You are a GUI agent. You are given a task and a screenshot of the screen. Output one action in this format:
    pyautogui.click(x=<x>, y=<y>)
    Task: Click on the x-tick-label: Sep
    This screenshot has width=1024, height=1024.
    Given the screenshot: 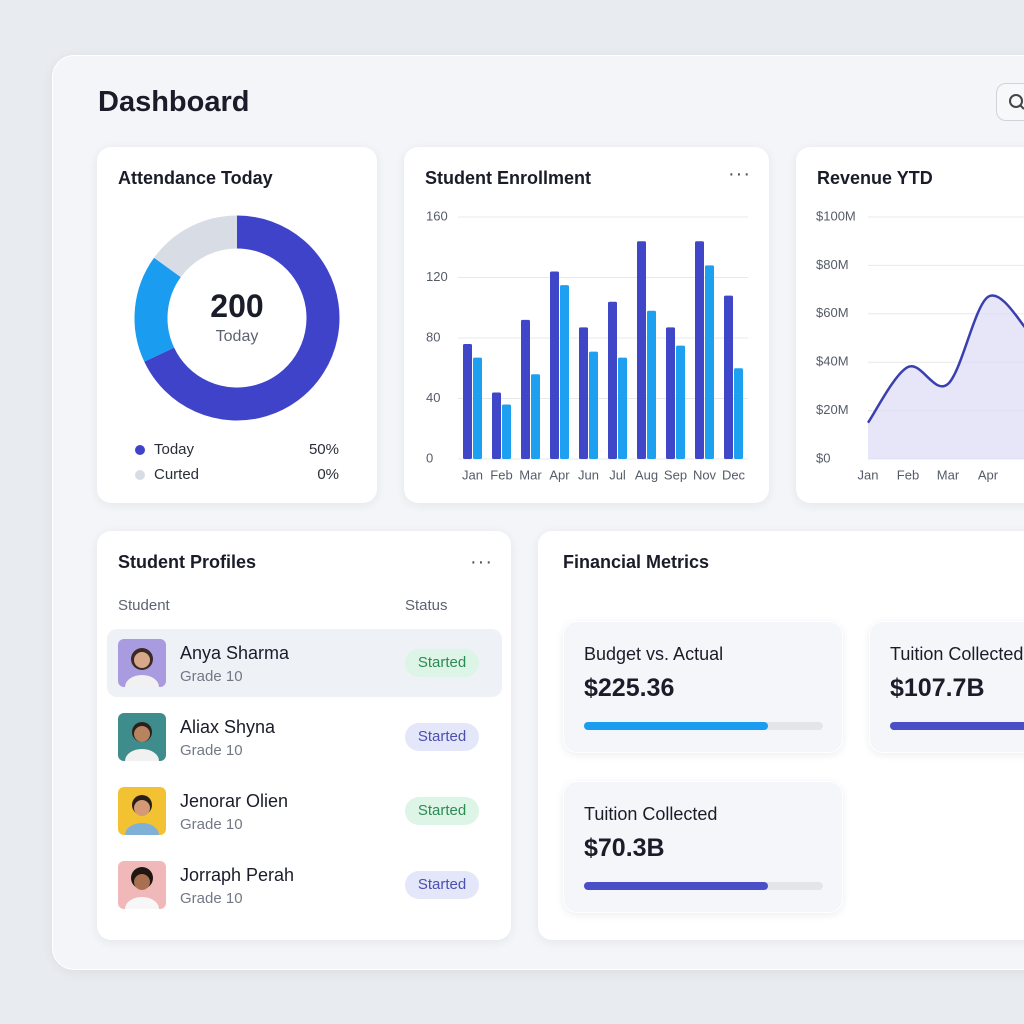 What is the action you would take?
    pyautogui.click(x=675, y=474)
    